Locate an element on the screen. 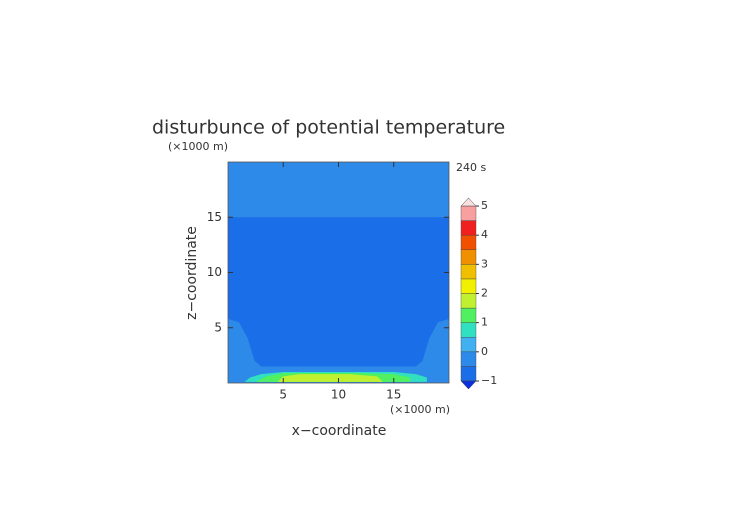 The image size is (752, 532). x-unit: (×1000 m) is located at coordinates (420, 409).